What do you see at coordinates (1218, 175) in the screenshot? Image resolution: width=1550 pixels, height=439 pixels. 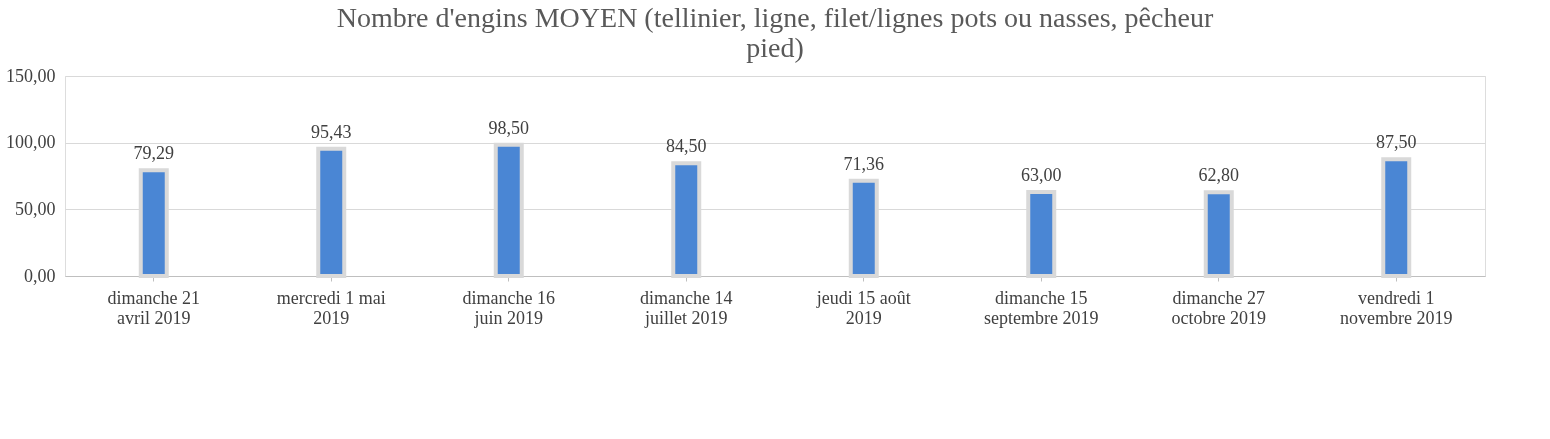 I see `data-label: 62,80` at bounding box center [1218, 175].